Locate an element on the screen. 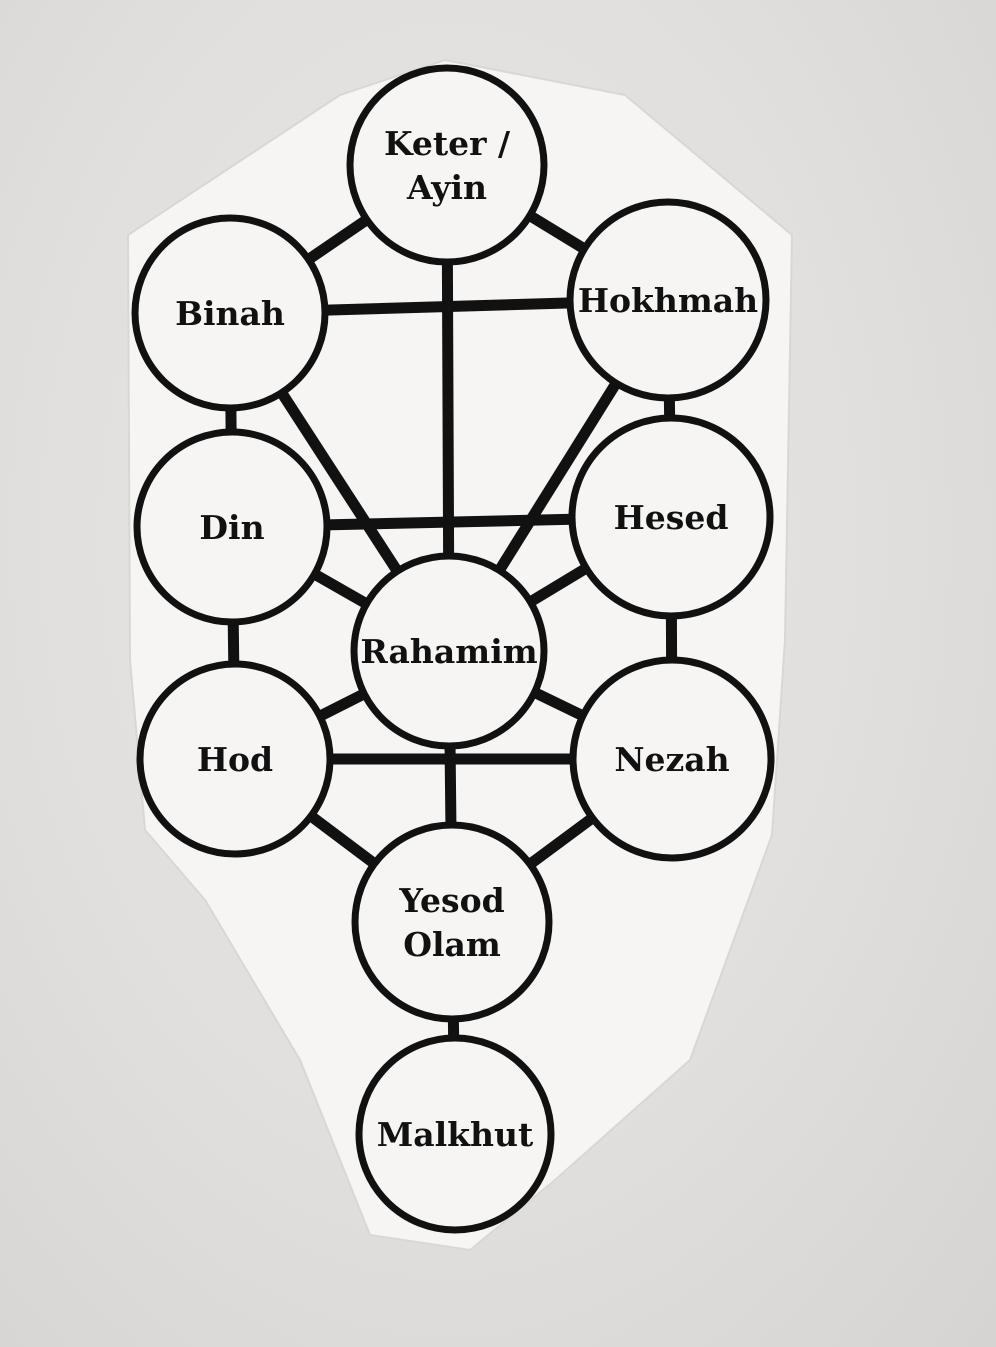  sefirah-label-malkhut: Malkhut is located at coordinates (455, 1134).